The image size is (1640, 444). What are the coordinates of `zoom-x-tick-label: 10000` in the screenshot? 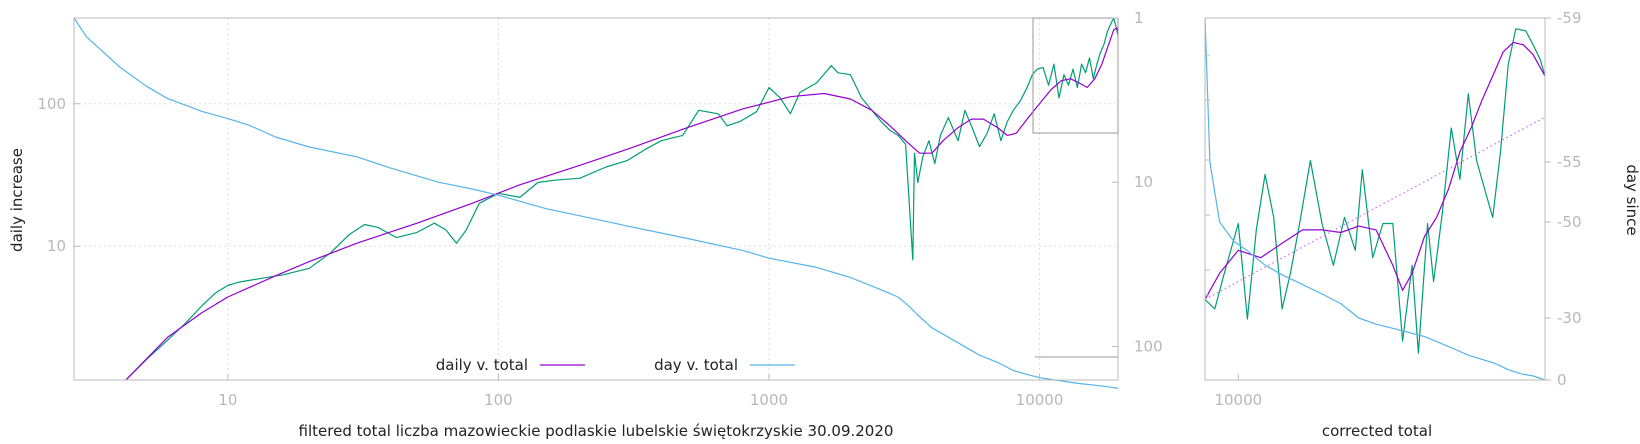 It's located at (1238, 400).